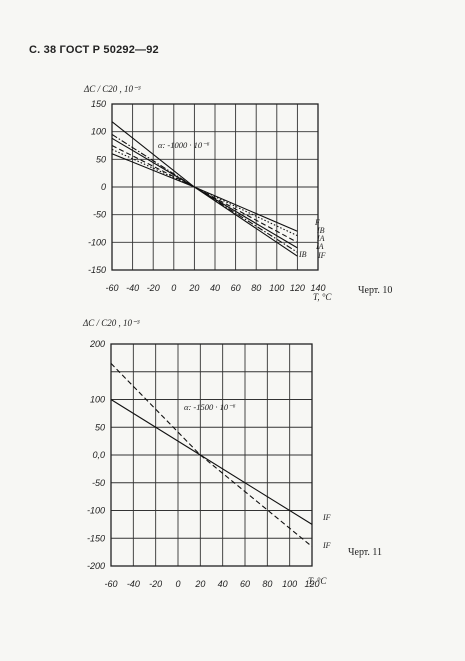 The image size is (465, 661). What do you see at coordinates (375, 290) in the screenshot?
I see `chart-1-caption: Черт. 10` at bounding box center [375, 290].